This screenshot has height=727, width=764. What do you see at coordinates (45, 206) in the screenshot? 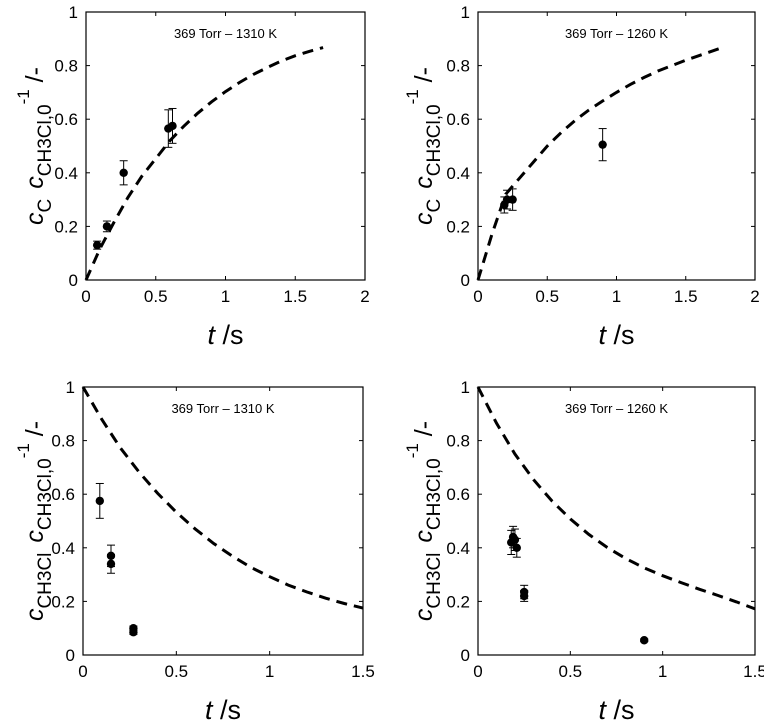
I see `y-axis-label-sub1: C` at bounding box center [45, 206].